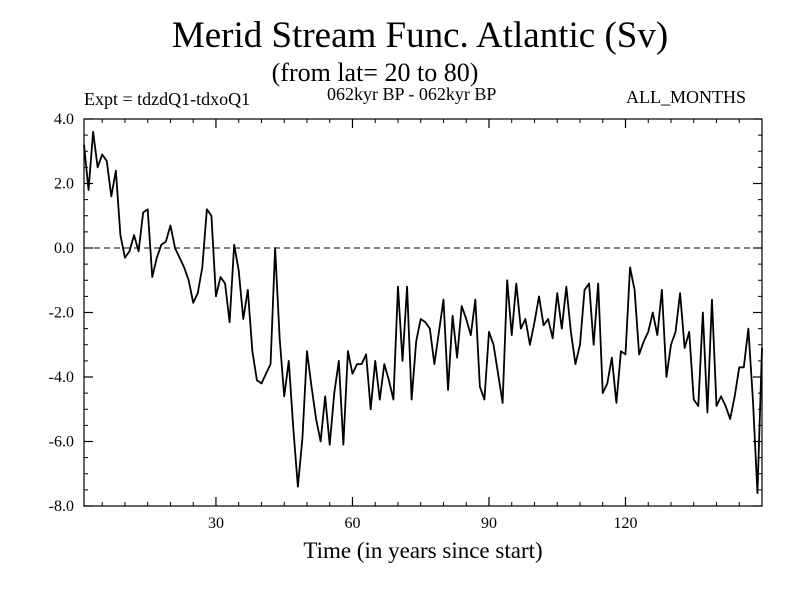  What do you see at coordinates (625, 523) in the screenshot?
I see `x-tick-label: 120` at bounding box center [625, 523].